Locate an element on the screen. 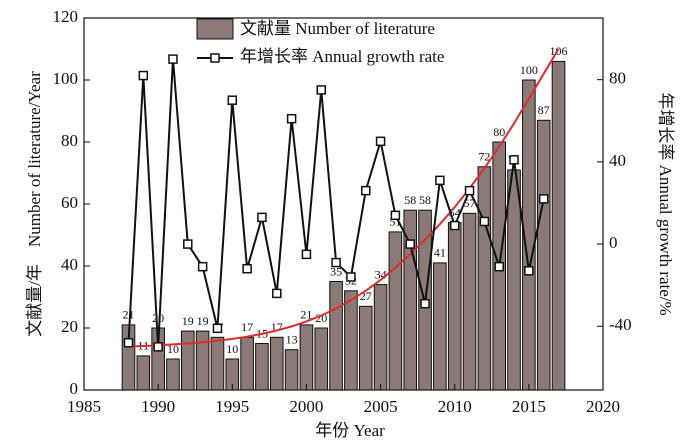 This screenshot has height=448, width=700. x-tick-label: 2010 is located at coordinates (455, 406).